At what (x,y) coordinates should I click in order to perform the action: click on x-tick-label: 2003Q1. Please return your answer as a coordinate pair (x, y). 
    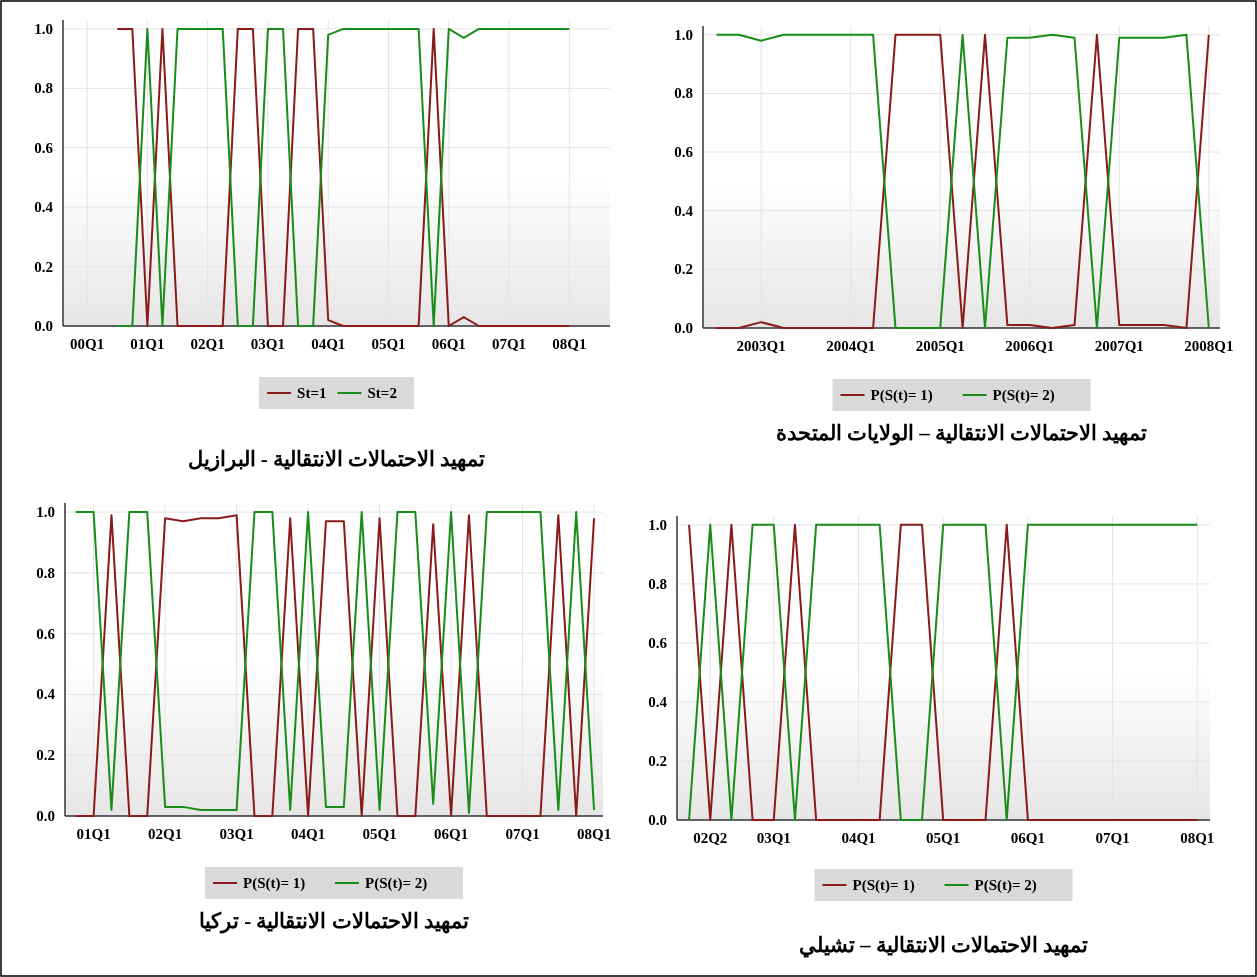
    Looking at the image, I should click on (761, 346).